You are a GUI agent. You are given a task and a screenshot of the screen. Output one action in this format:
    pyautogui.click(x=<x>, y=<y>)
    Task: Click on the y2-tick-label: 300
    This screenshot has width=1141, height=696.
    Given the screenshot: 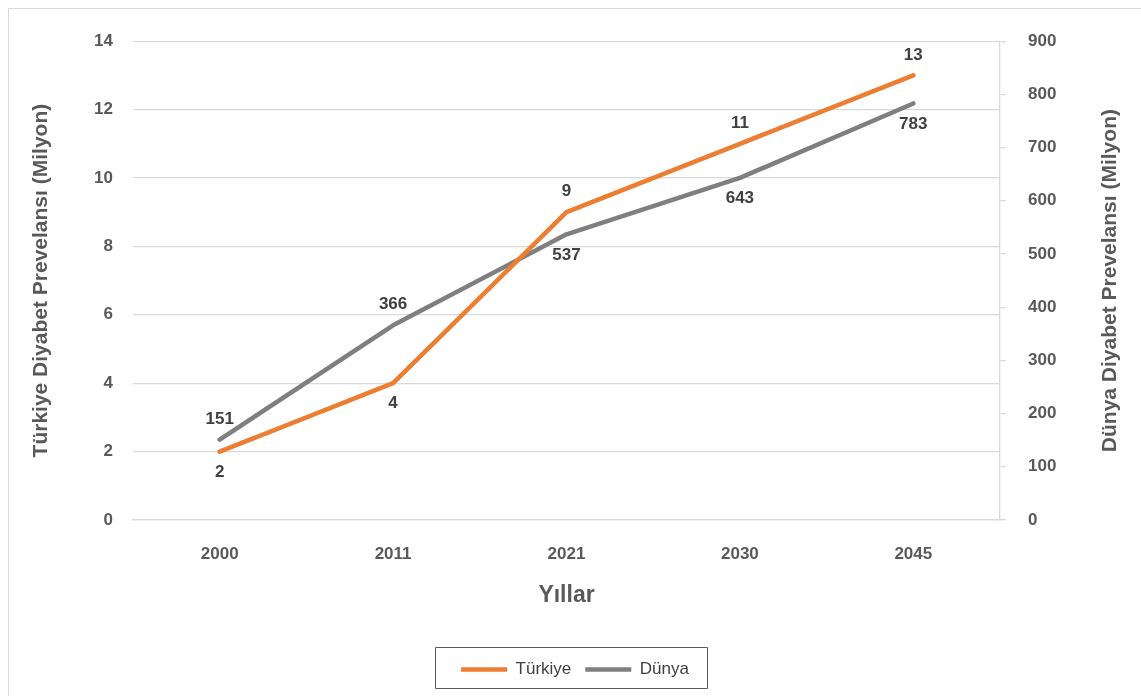 What is the action you would take?
    pyautogui.click(x=1042, y=360)
    